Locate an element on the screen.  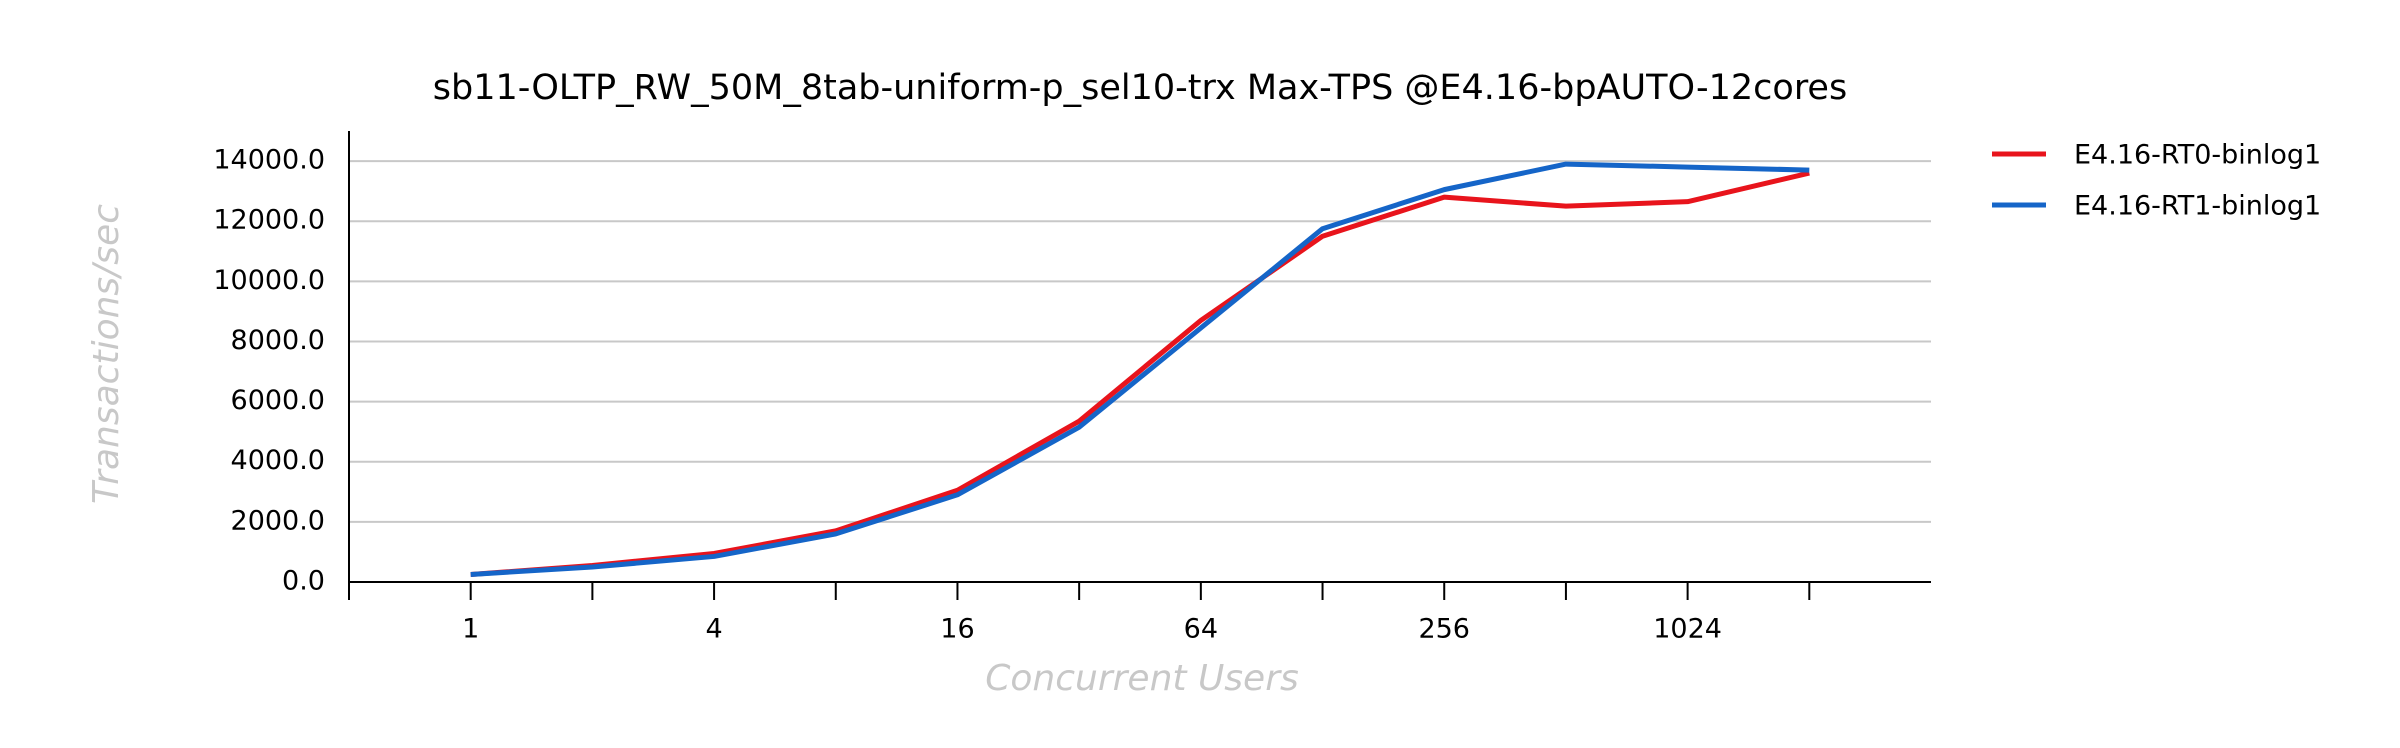
x-tick-label: 256 is located at coordinates (1444, 629).